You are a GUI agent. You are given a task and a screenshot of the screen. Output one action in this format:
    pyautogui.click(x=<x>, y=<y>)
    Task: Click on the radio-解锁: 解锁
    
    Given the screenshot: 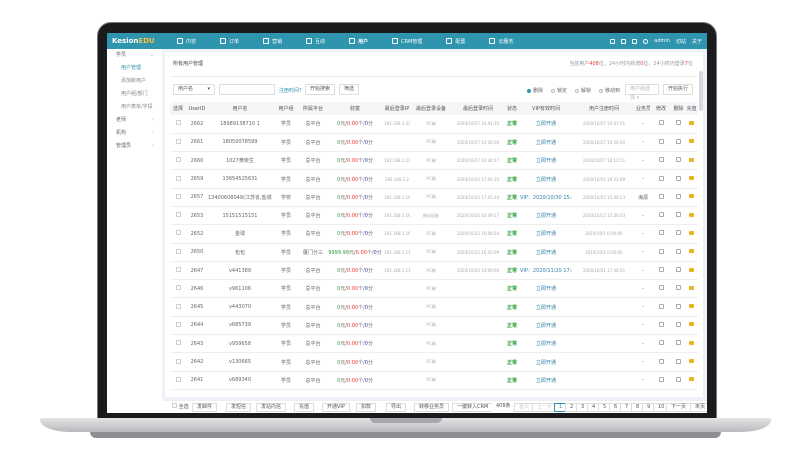 What is the action you would take?
    pyautogui.click(x=583, y=90)
    